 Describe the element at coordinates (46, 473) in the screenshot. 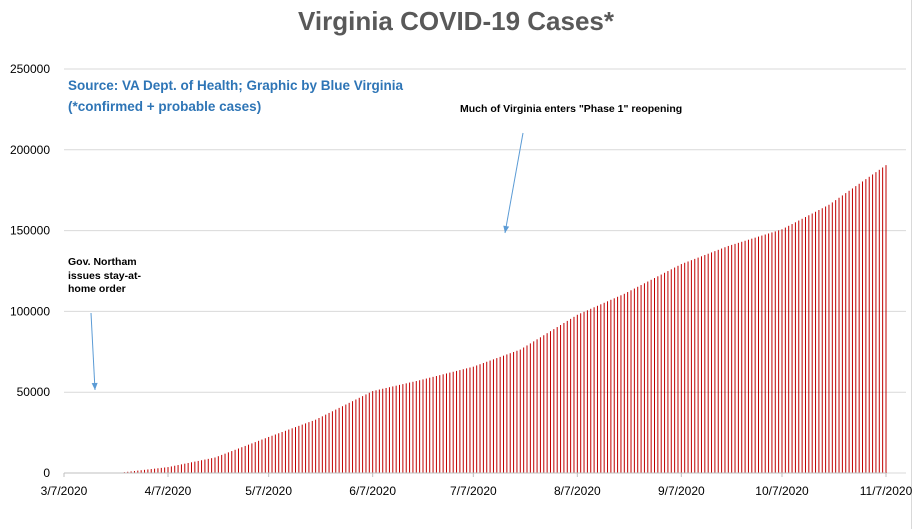

I see `y-tick-label: 0` at that location.